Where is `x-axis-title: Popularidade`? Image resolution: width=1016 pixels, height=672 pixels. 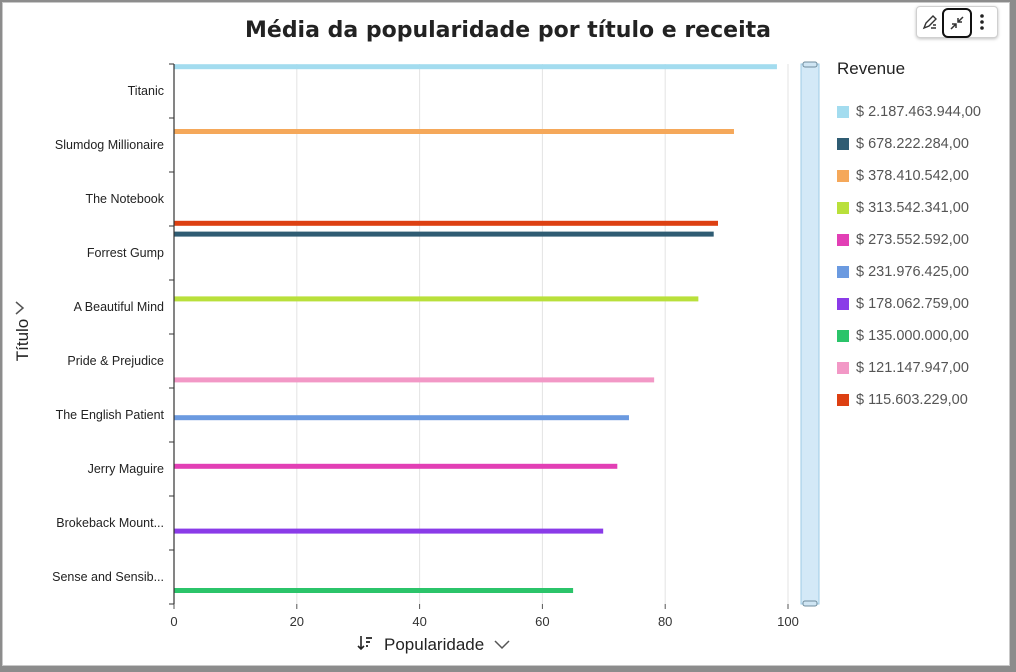 x-axis-title: Popularidade is located at coordinates (433, 645).